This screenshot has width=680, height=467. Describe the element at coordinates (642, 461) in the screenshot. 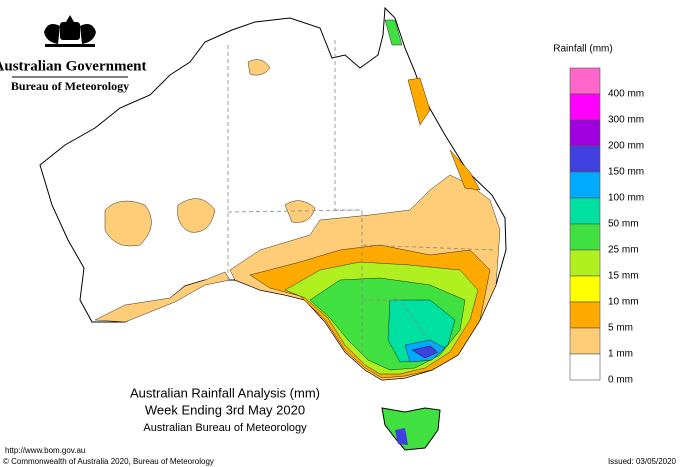

I see `footer-issued: Issued: 03/05/2020` at that location.